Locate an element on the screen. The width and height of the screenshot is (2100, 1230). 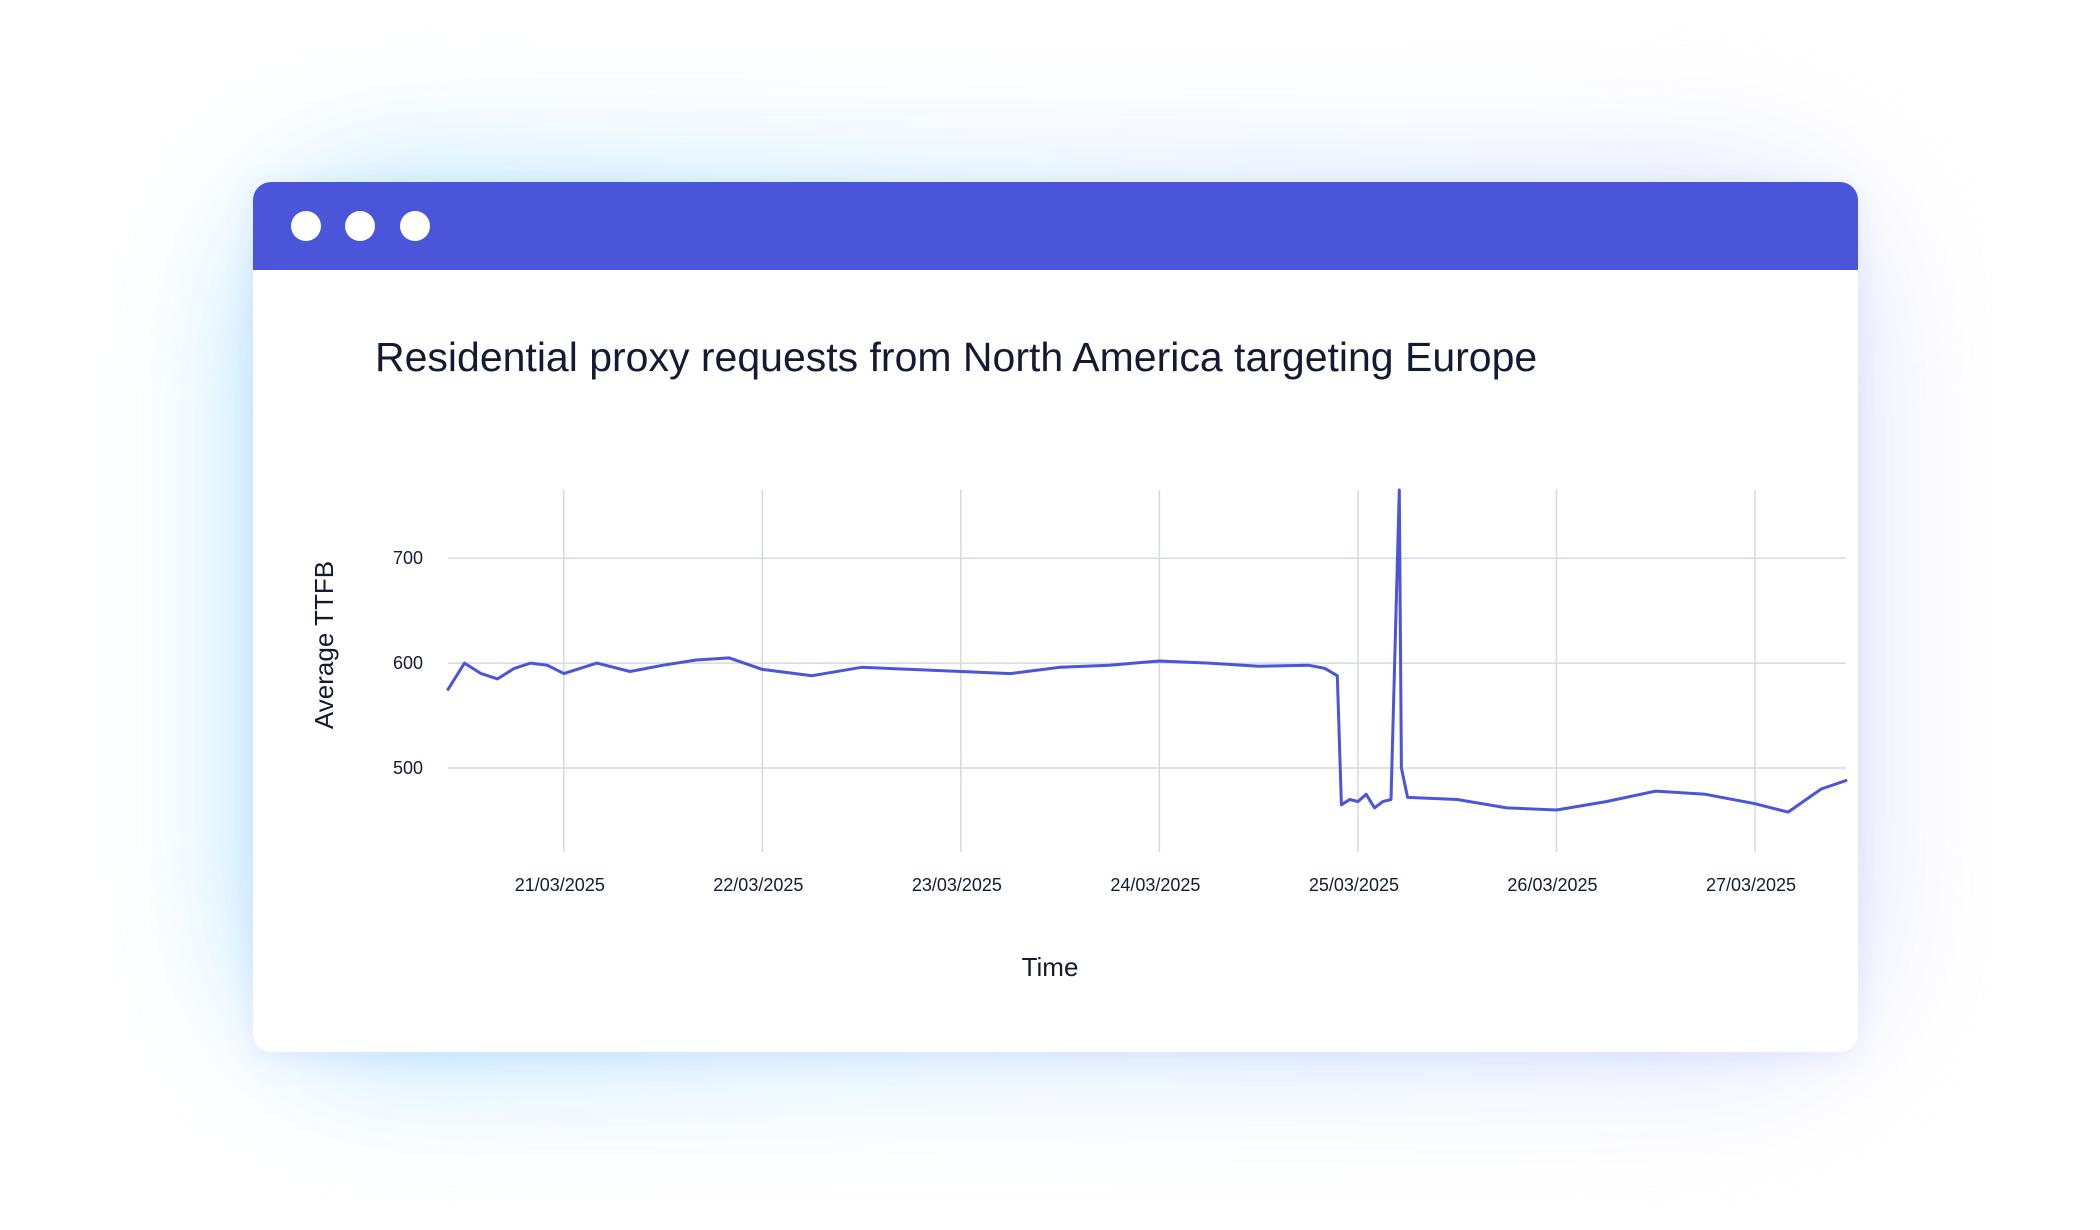
y-tick-label: 500 is located at coordinates (408, 768).